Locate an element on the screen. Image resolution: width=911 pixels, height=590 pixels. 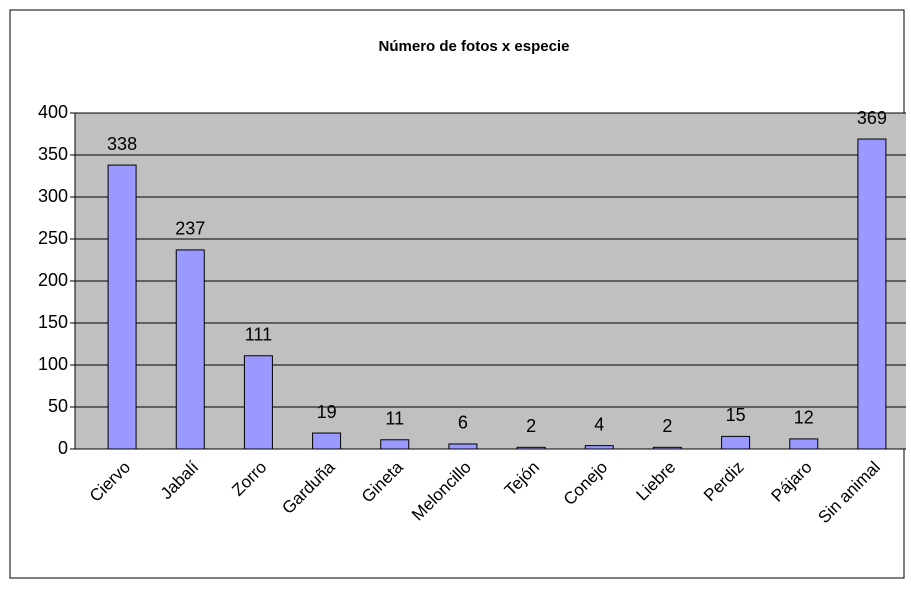
data-label: 19 is located at coordinates (327, 412).